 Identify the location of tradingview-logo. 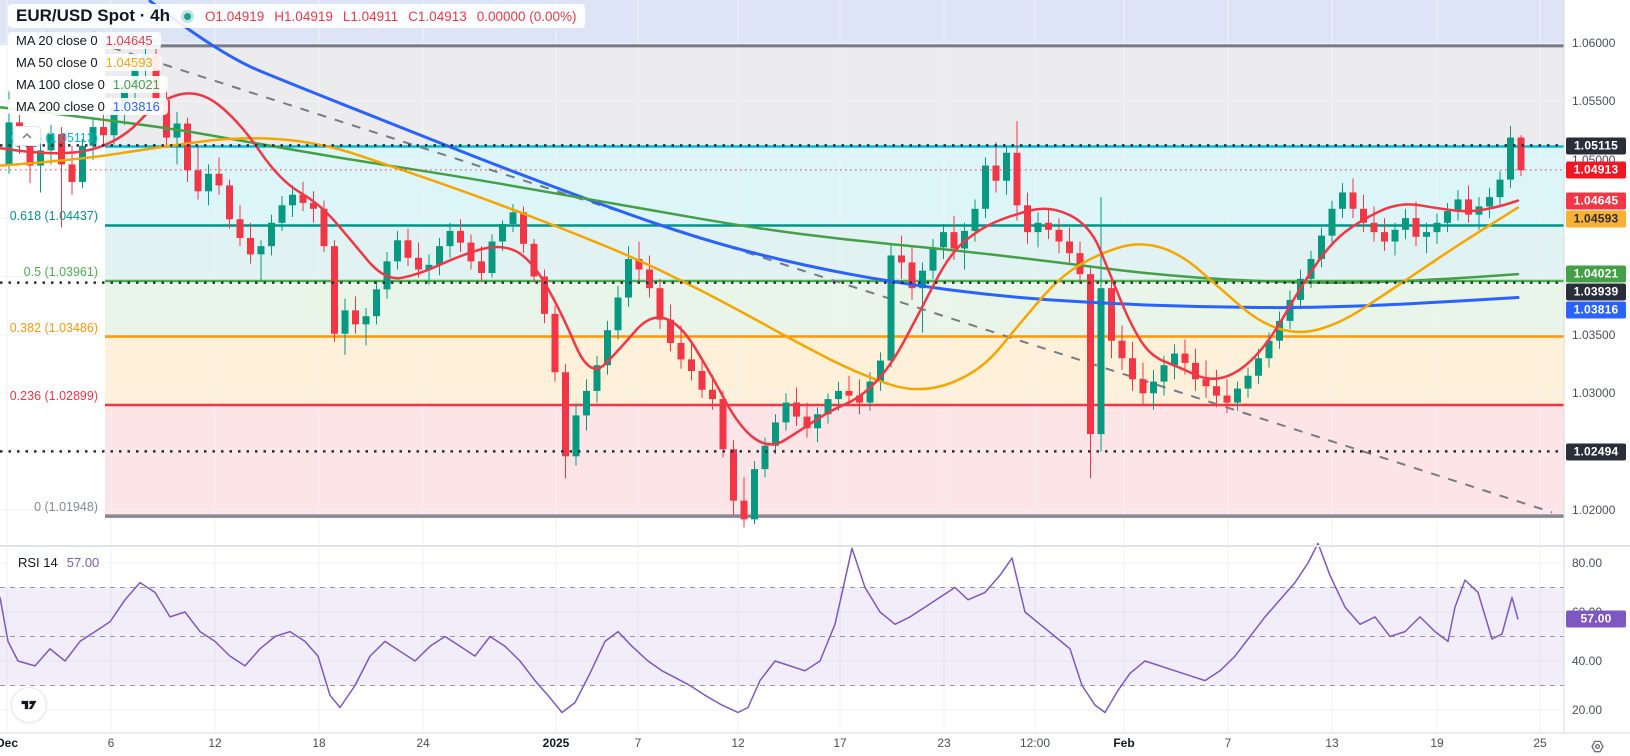
(29, 705).